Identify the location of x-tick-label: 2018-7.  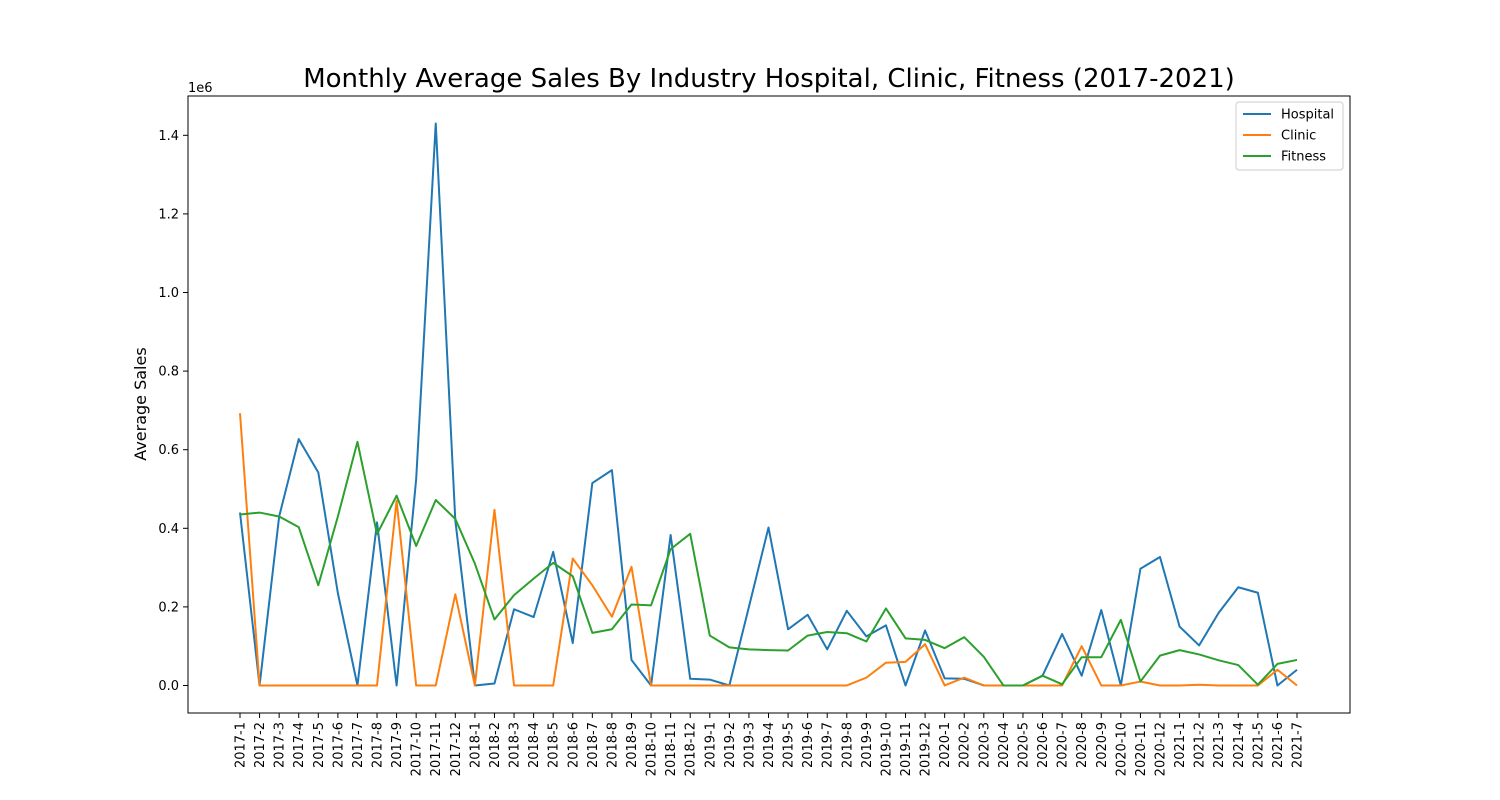
(593, 745).